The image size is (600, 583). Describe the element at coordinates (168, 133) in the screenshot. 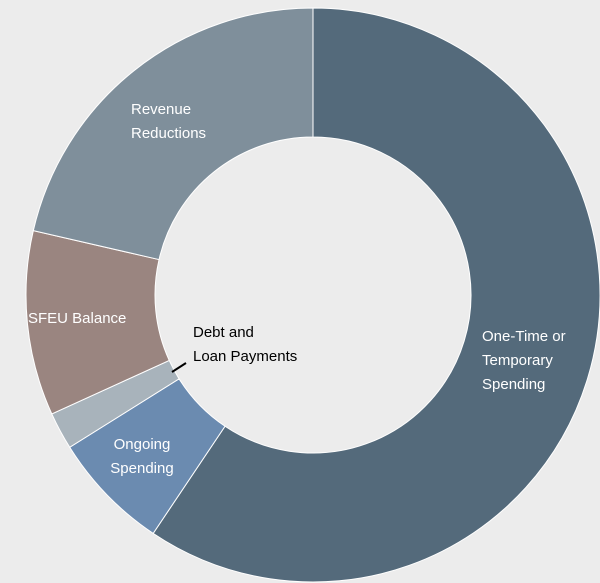

I see `label-line: Reductions` at that location.